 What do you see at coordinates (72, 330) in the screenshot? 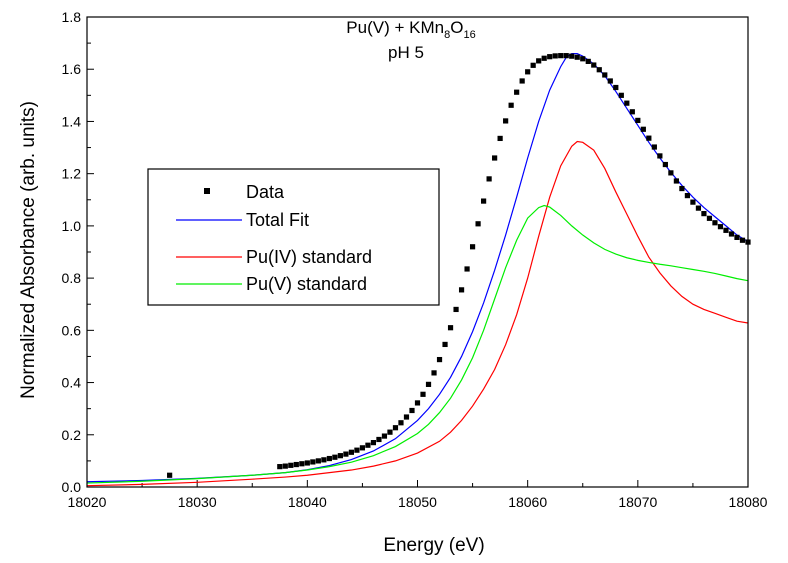
I see `y-tick-label: 0.6` at bounding box center [72, 330].